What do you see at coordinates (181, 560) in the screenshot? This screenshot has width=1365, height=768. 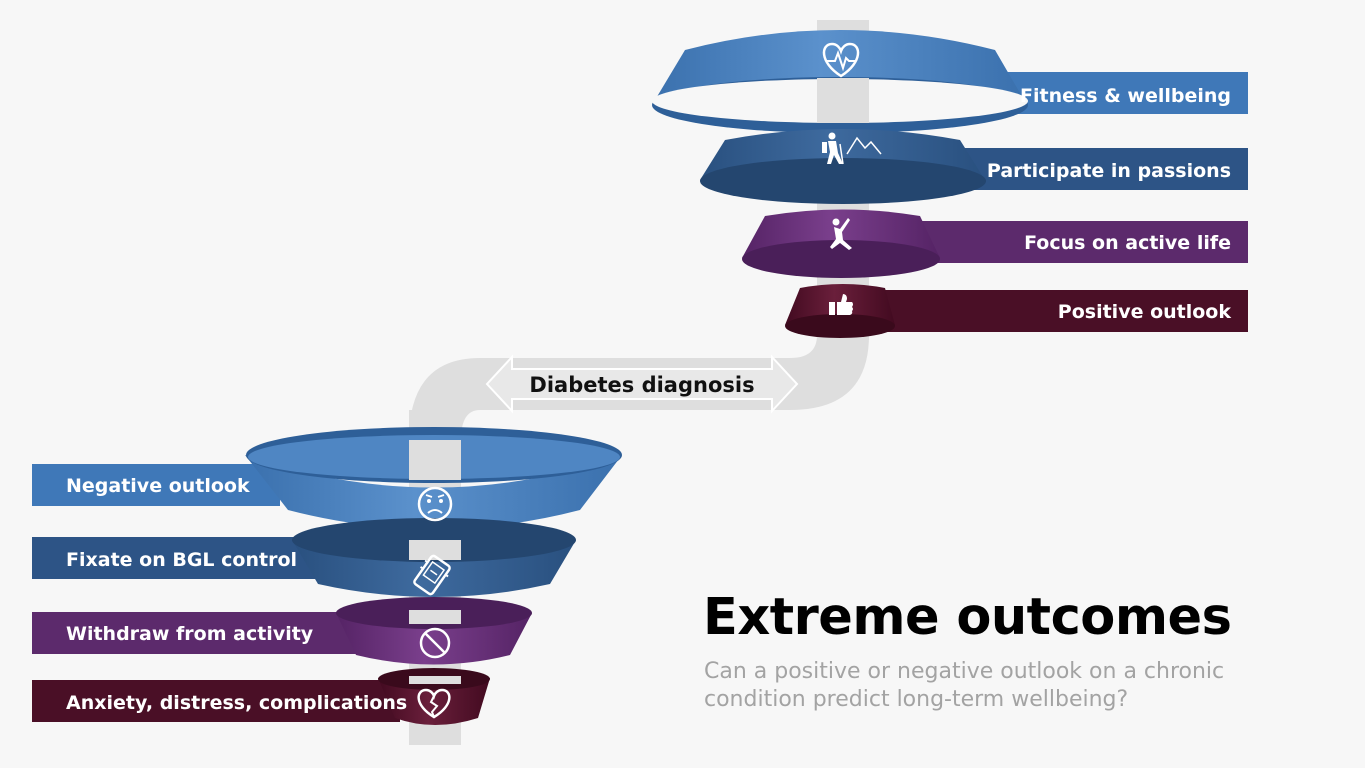 I see `level-label: Fixate on BGL control` at bounding box center [181, 560].